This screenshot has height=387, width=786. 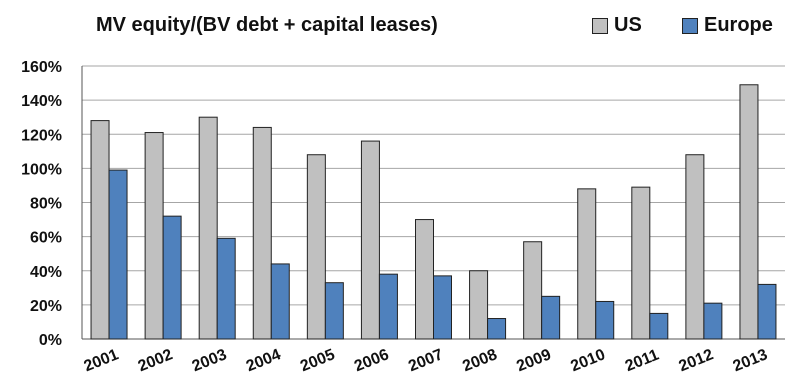 I want to click on legend-label-us: US, so click(x=628, y=25).